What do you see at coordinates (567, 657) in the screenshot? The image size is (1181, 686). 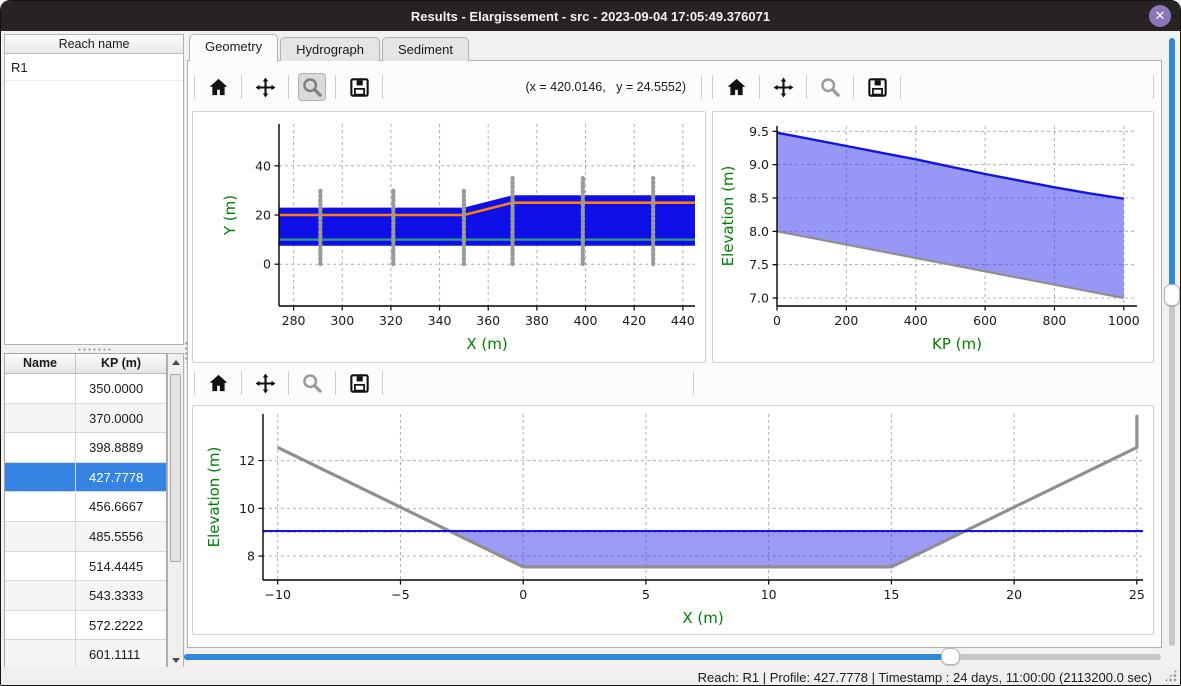 I see `timestamp-slider-fill` at bounding box center [567, 657].